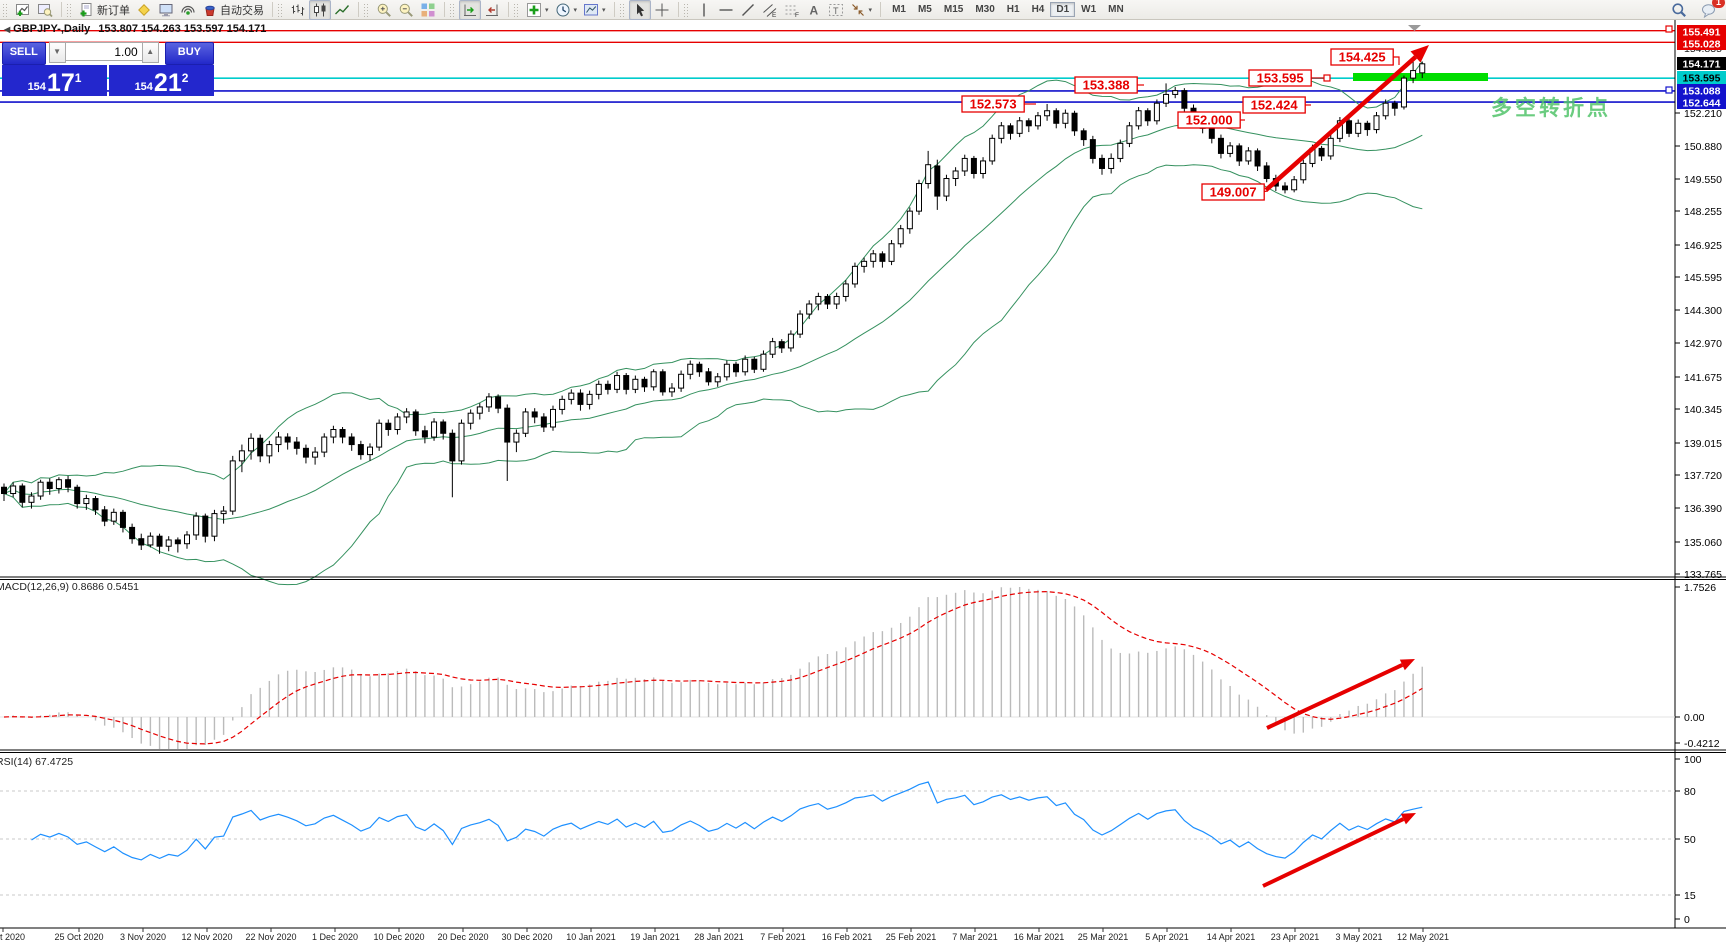 The image size is (1726, 942). Describe the element at coordinates (639, 10) in the screenshot. I see `cursor-button` at that location.